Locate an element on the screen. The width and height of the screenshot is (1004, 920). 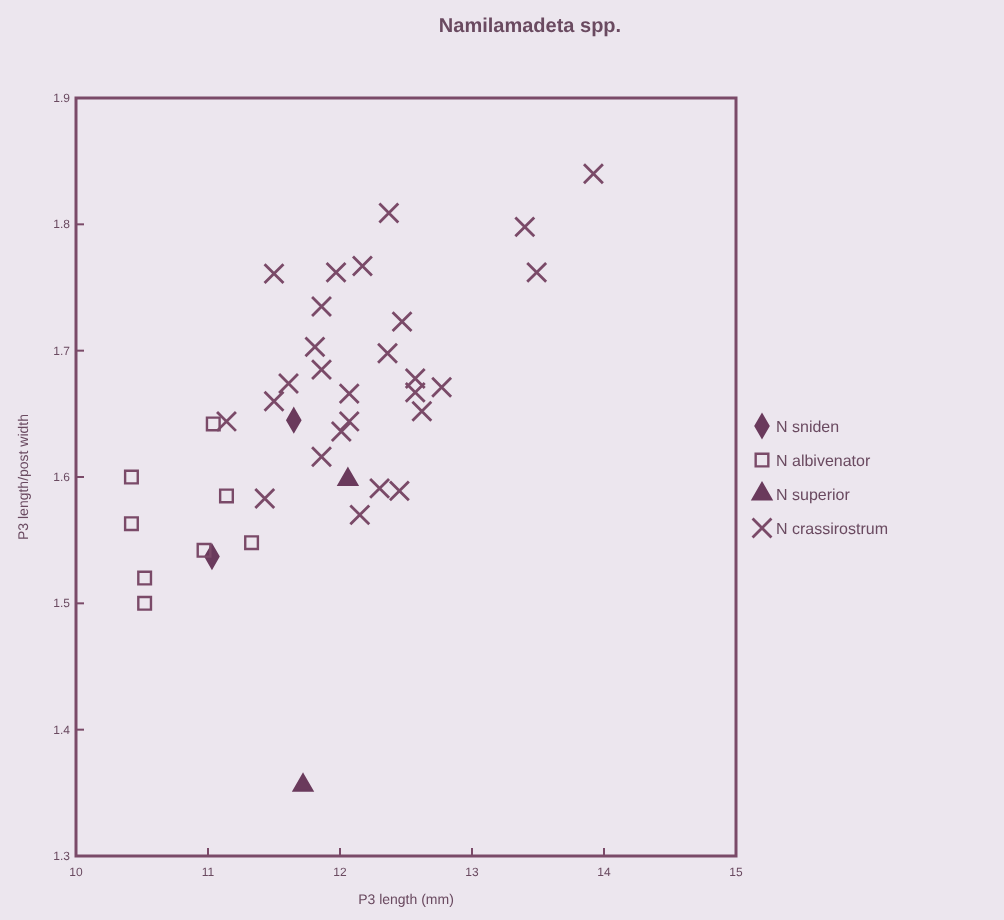
legend-label: N superior is located at coordinates (813, 495).